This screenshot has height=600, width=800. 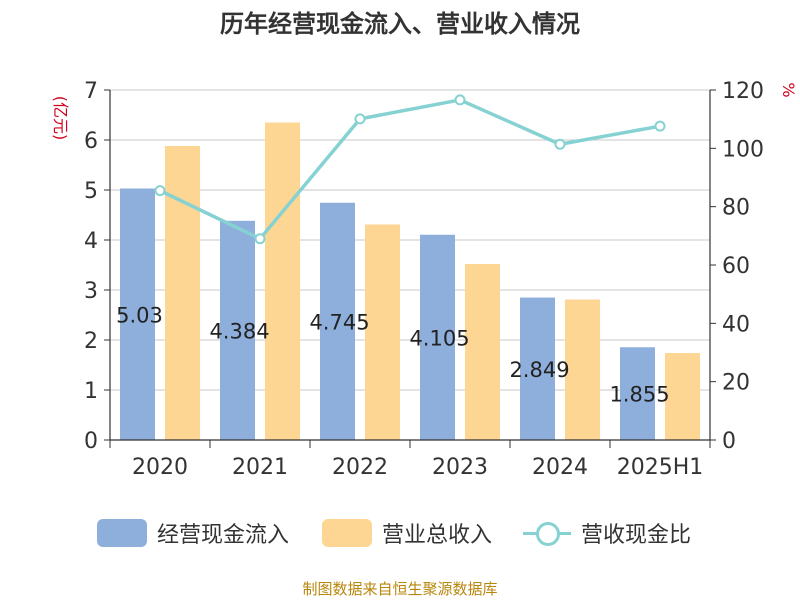 I want to click on legend-item-ratio: 营收现金比, so click(x=607, y=533).